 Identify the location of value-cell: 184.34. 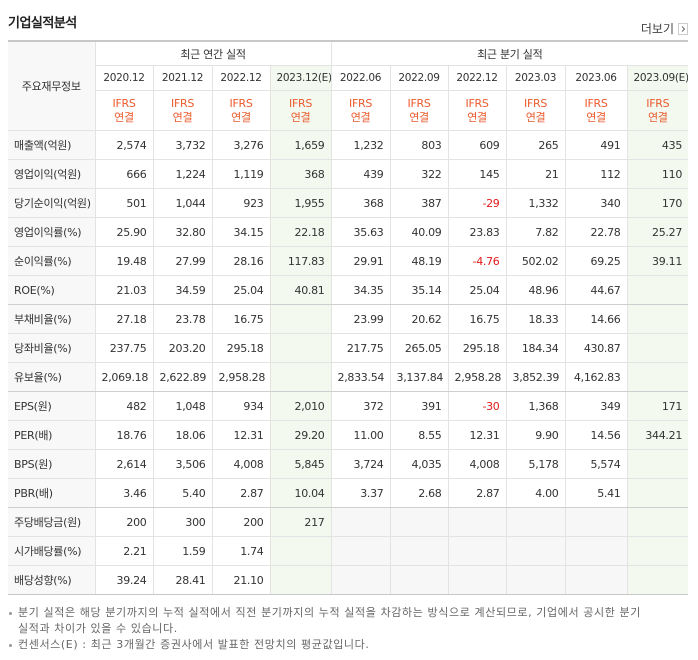
(535, 348).